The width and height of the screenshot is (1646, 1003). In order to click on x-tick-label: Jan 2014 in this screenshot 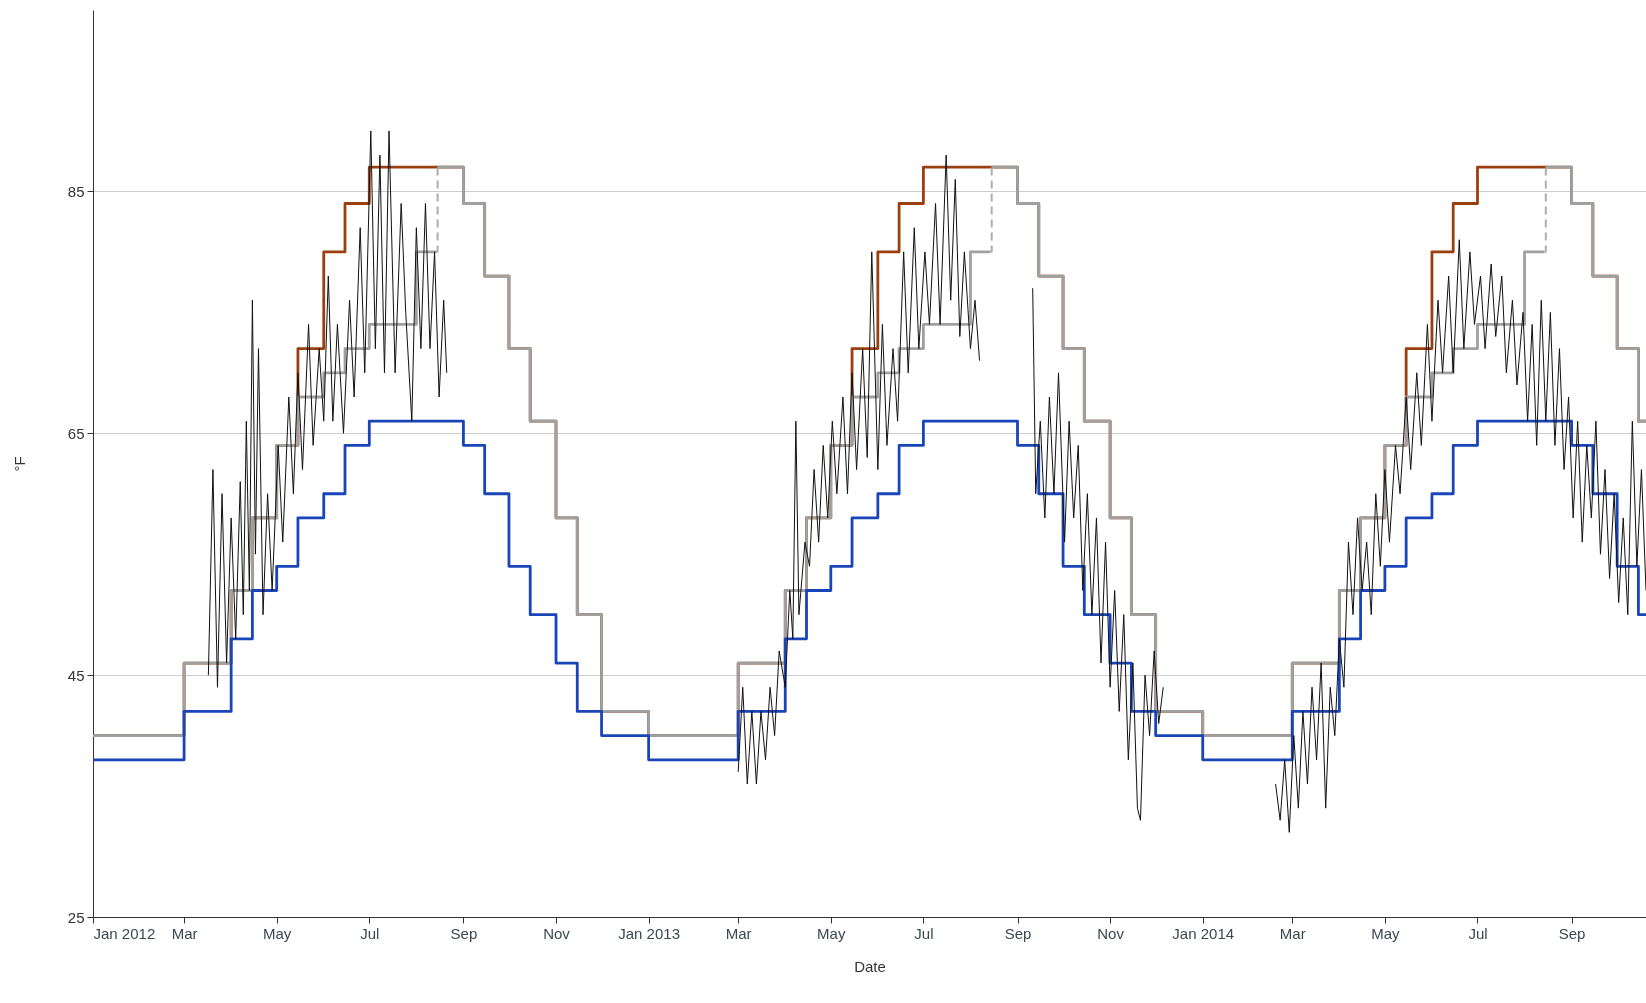, I will do `click(1203, 933)`.